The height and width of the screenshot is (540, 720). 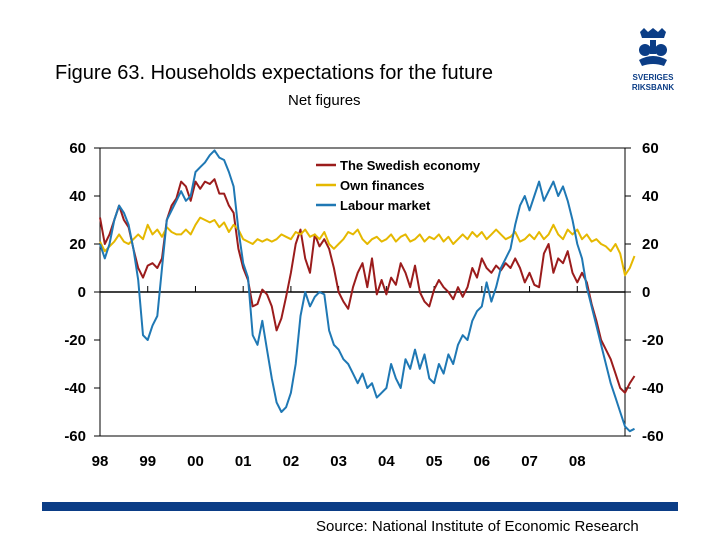 I want to click on y-tick-label-right: -40, so click(x=653, y=388).